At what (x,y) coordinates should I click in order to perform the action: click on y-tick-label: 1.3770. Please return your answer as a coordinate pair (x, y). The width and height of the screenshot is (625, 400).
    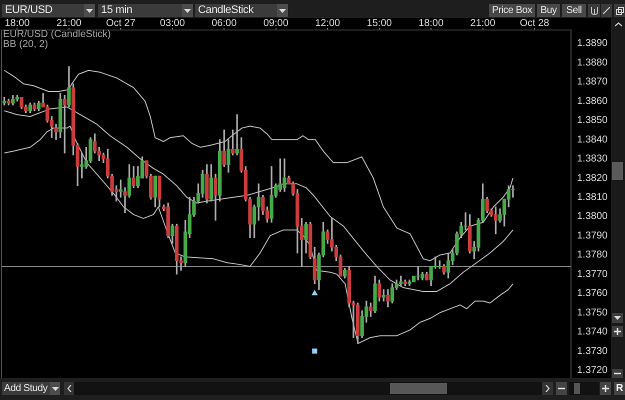
    Looking at the image, I should click on (592, 274).